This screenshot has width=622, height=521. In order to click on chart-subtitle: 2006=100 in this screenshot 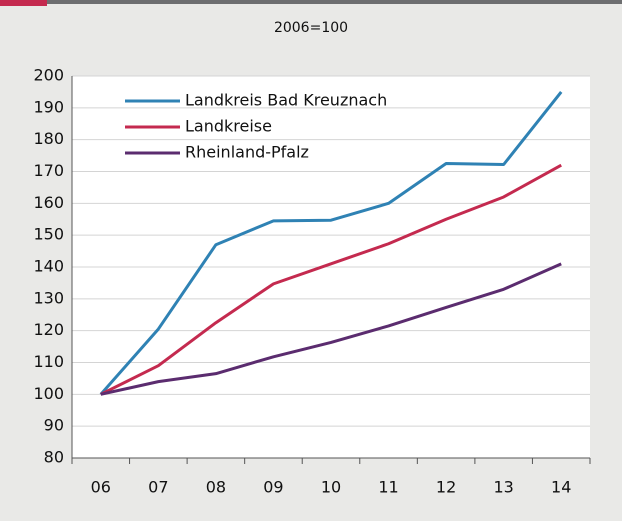, I will do `click(311, 28)`.